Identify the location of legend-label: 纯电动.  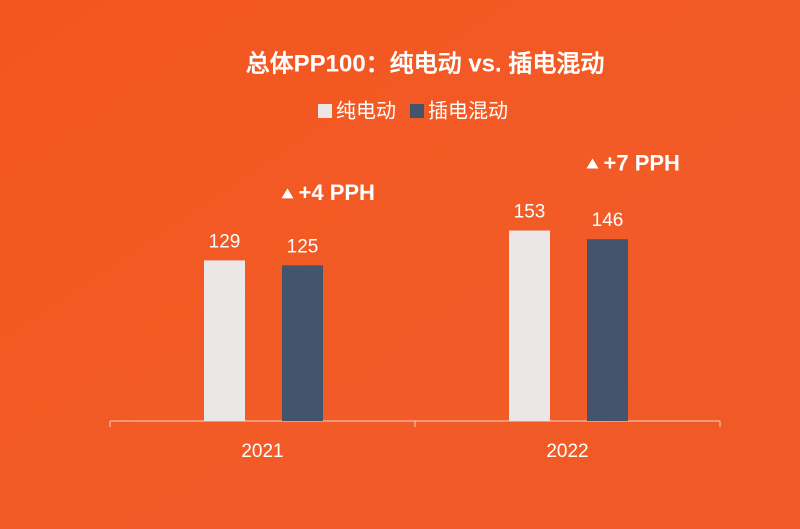
(366, 110).